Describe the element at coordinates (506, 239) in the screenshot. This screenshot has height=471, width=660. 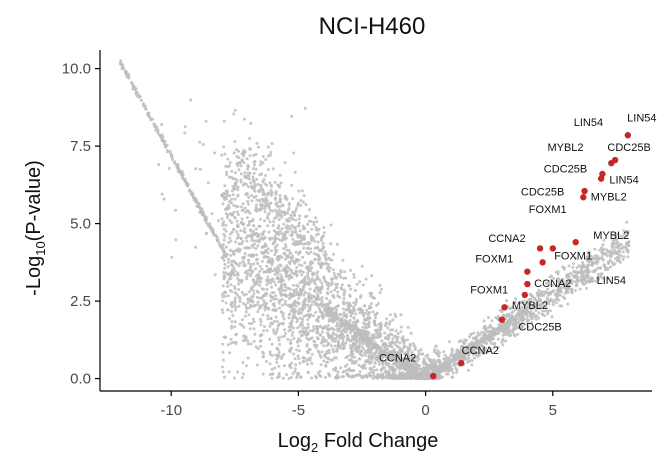
I see `gene-label: CCNA2` at that location.